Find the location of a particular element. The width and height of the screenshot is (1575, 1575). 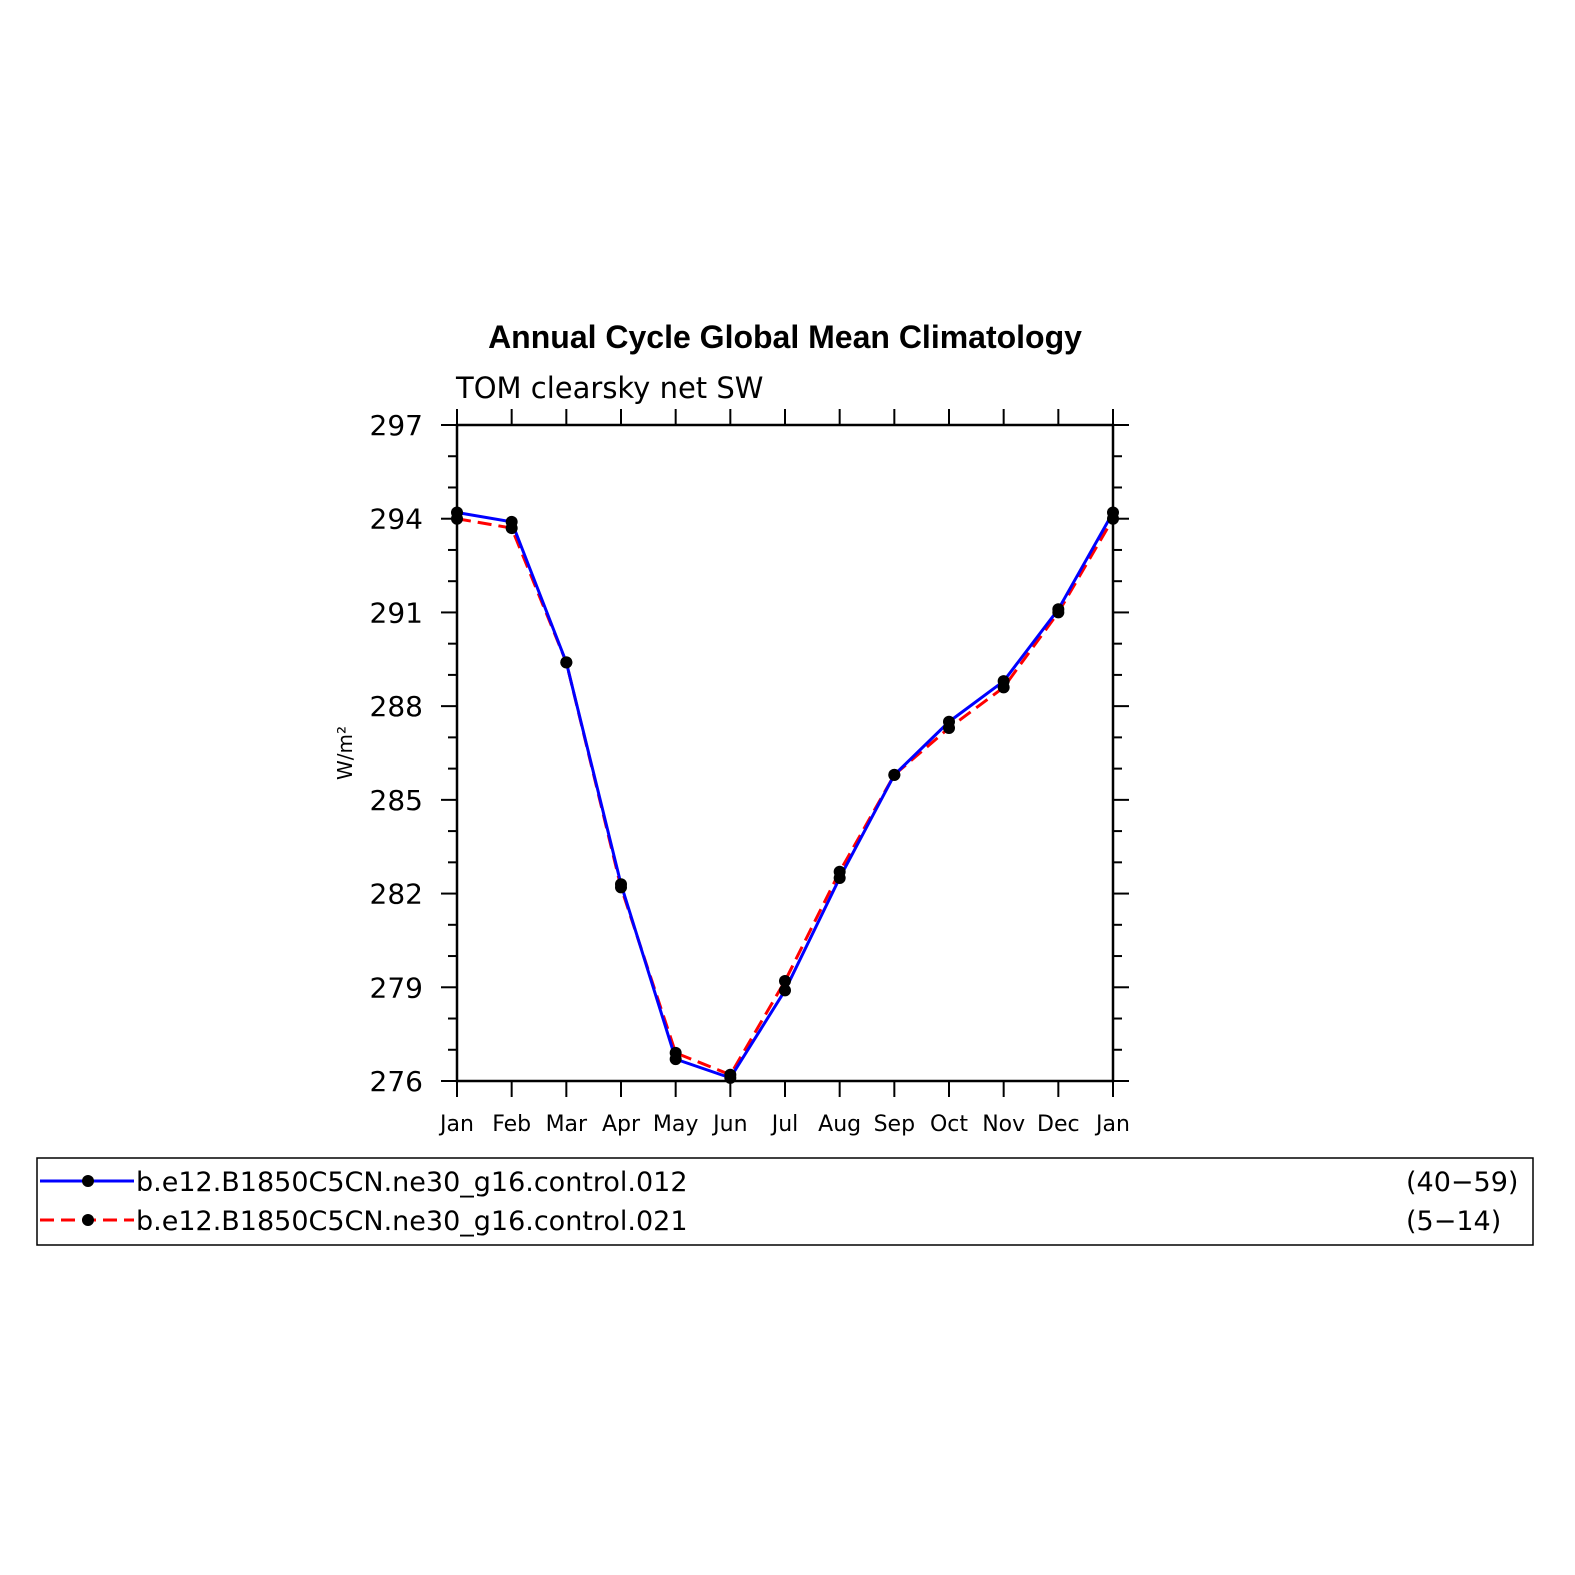

chart-title: Annual Cycle Global Mean Climatology is located at coordinates (785, 337).